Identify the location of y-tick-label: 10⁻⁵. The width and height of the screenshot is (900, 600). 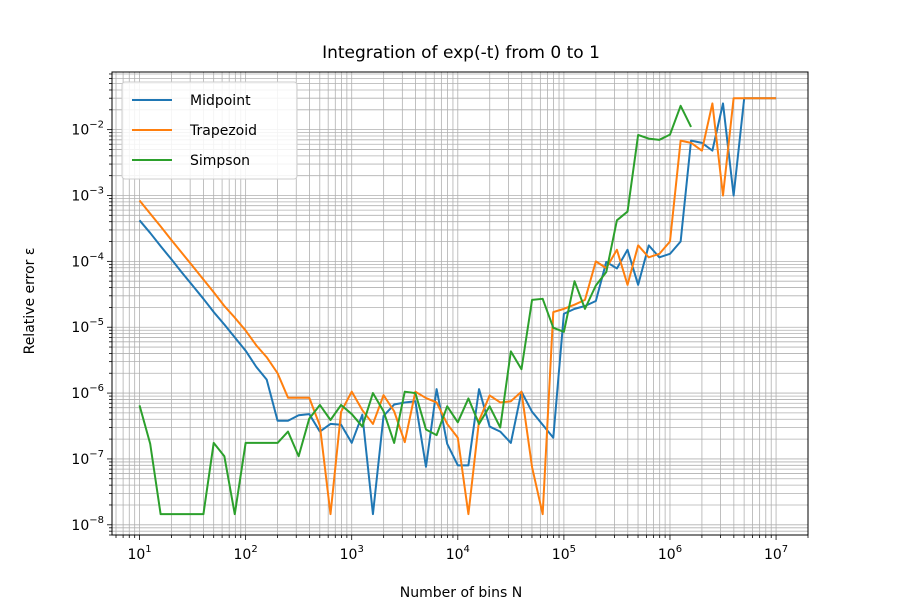
(87, 326).